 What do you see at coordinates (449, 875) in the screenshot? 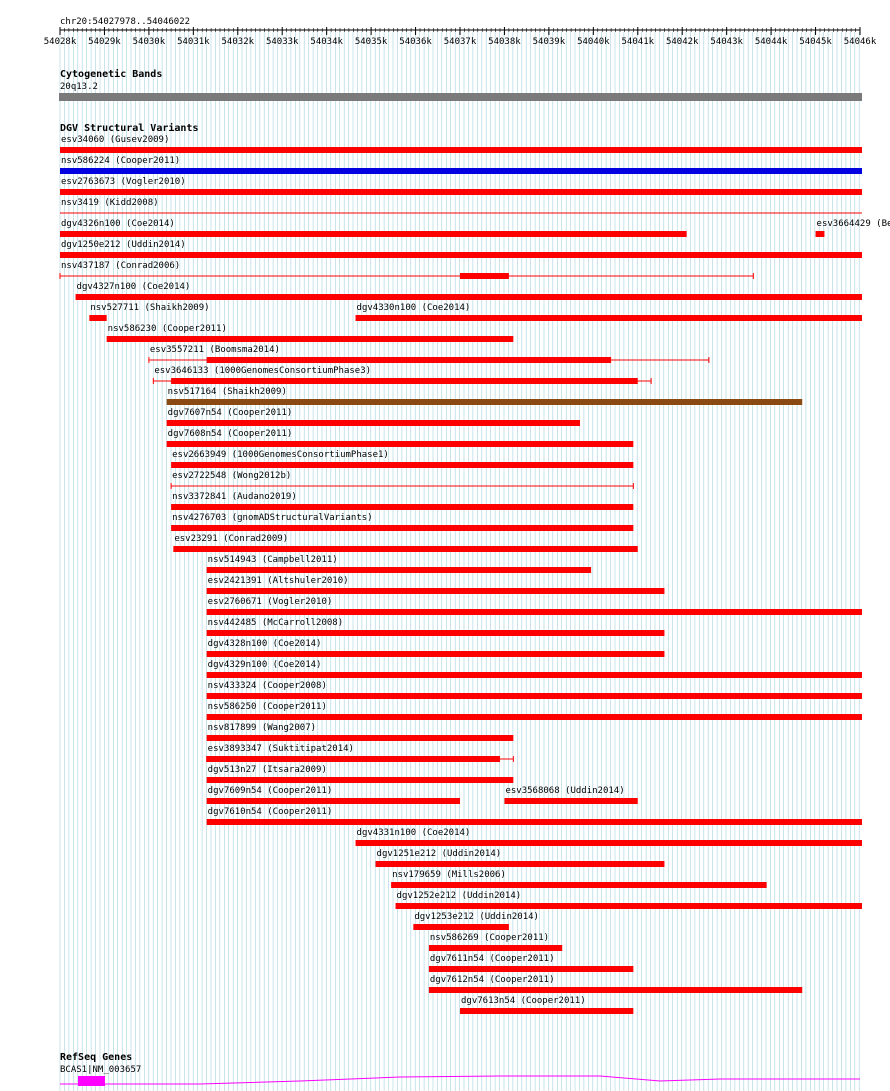
I see `variant-label: nsv179659 (Mills2006)` at bounding box center [449, 875].